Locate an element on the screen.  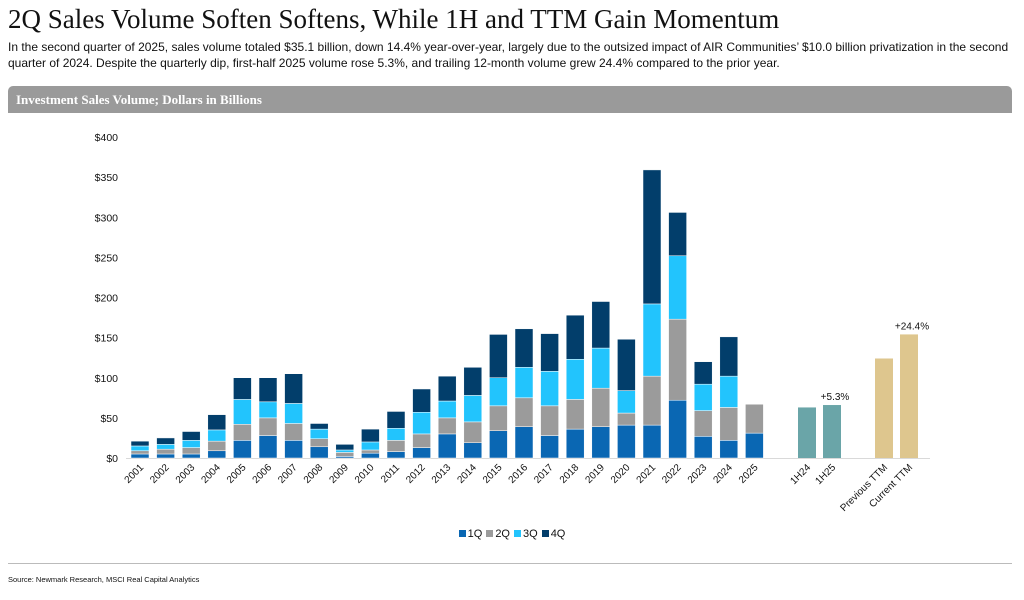
bar-2005-3Q is located at coordinates (242, 412).